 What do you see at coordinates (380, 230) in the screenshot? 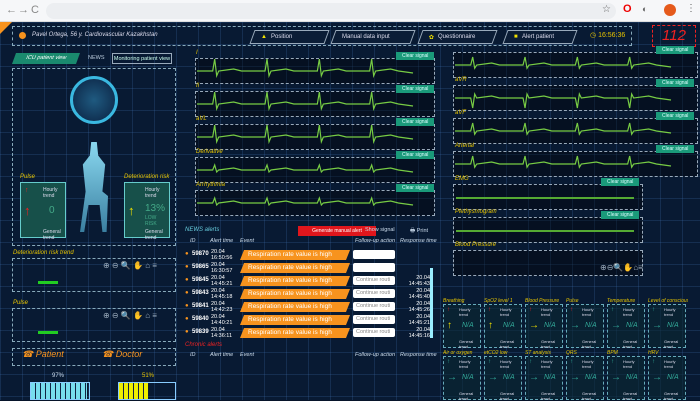
I see `show-signal-button: Show signal` at bounding box center [380, 230].